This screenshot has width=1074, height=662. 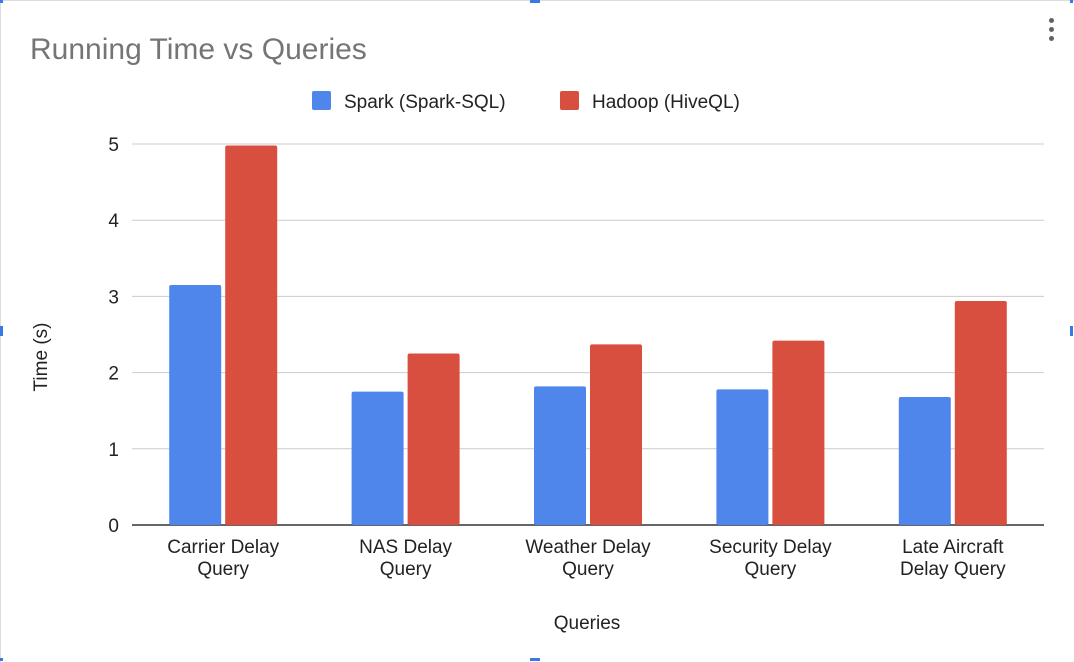 I want to click on resize-handle-top, so click(x=535, y=1).